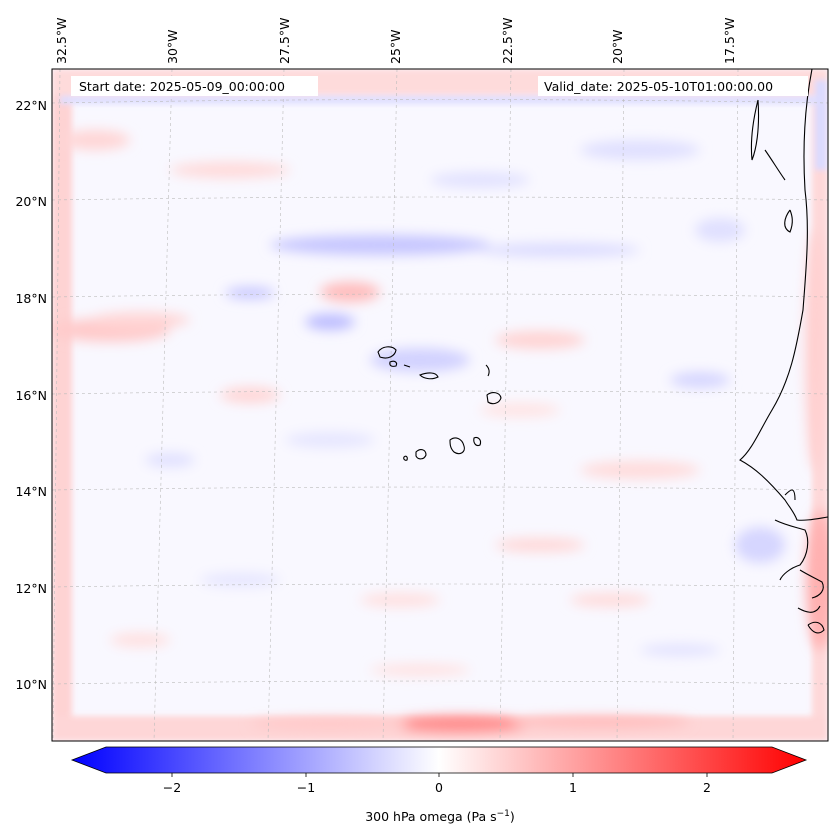  What do you see at coordinates (395, 46) in the screenshot?
I see `lon-label: 25°W` at bounding box center [395, 46].